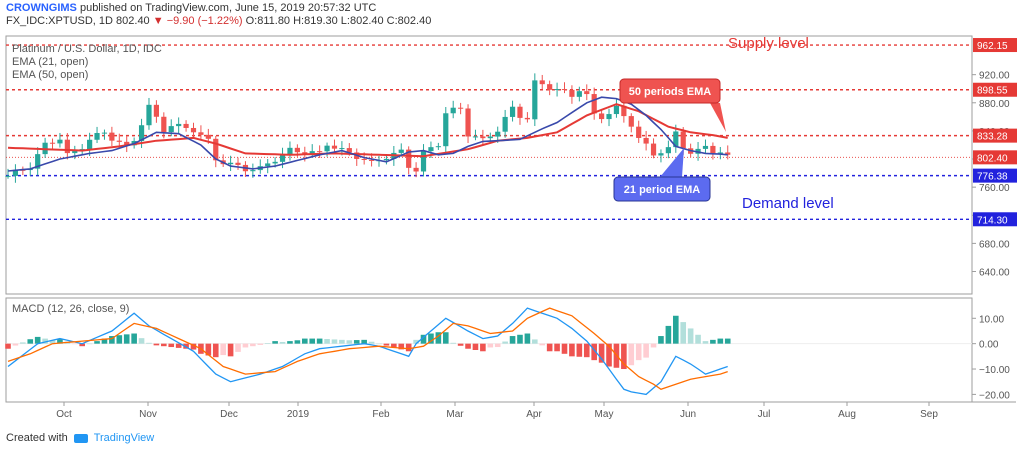 This screenshot has width=1024, height=452. Describe the element at coordinates (992, 158) in the screenshot. I see `level-price-label: 802.40` at that location.